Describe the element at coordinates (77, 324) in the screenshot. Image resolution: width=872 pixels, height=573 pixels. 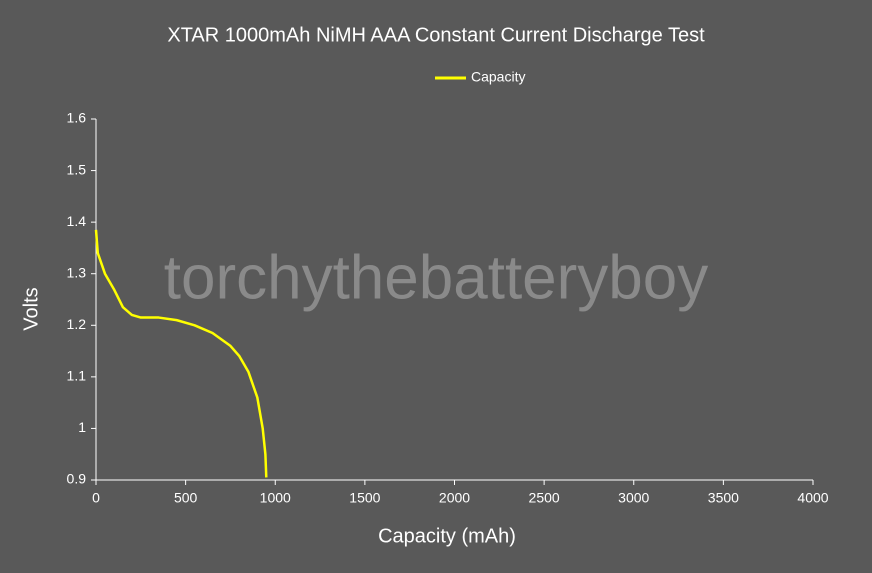
I see `y-tick-label: 1.2` at that location.